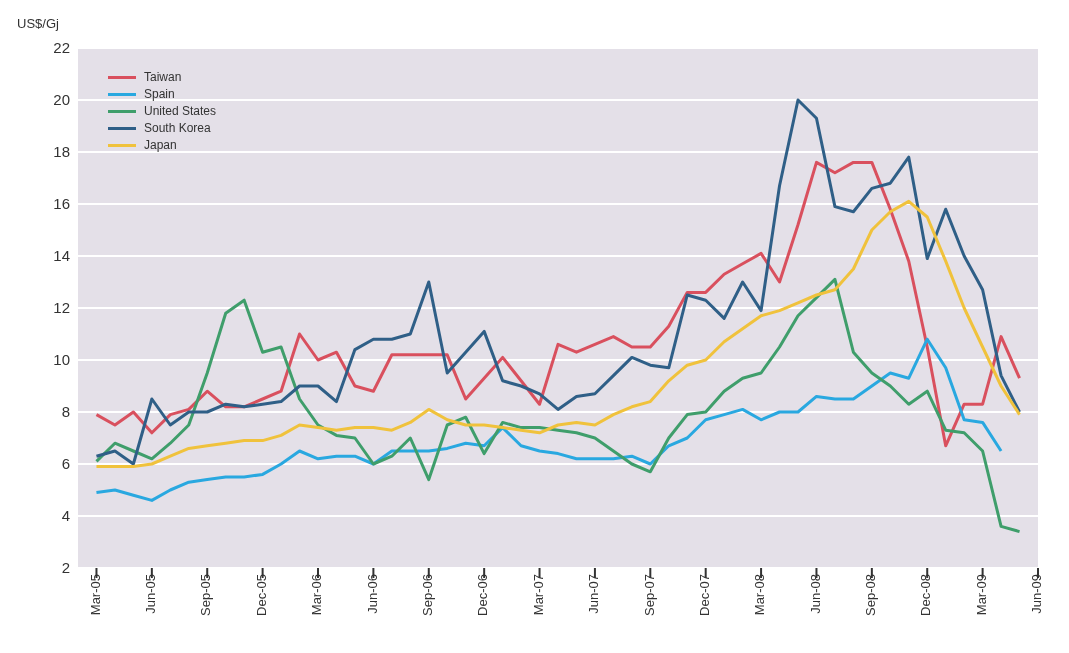 This screenshot has width=1069, height=653. I want to click on y-tick-label: 2, so click(65, 568).